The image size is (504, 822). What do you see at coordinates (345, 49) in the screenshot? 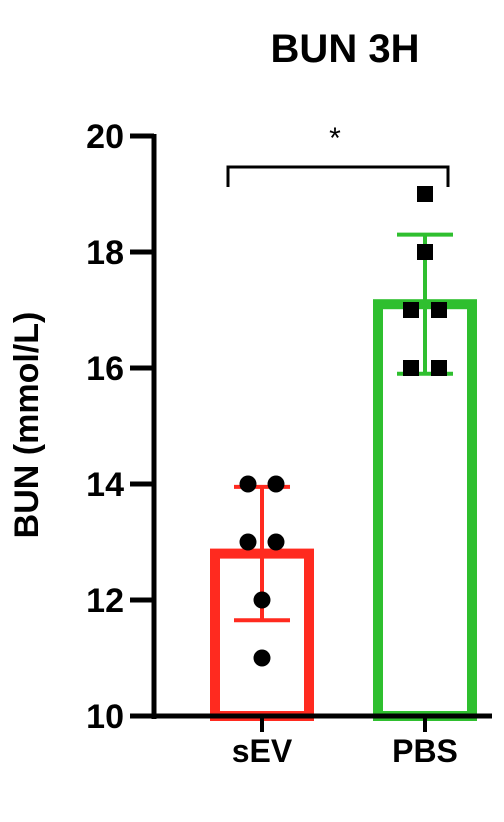
I see `chart-title: BUN 3H` at bounding box center [345, 49].